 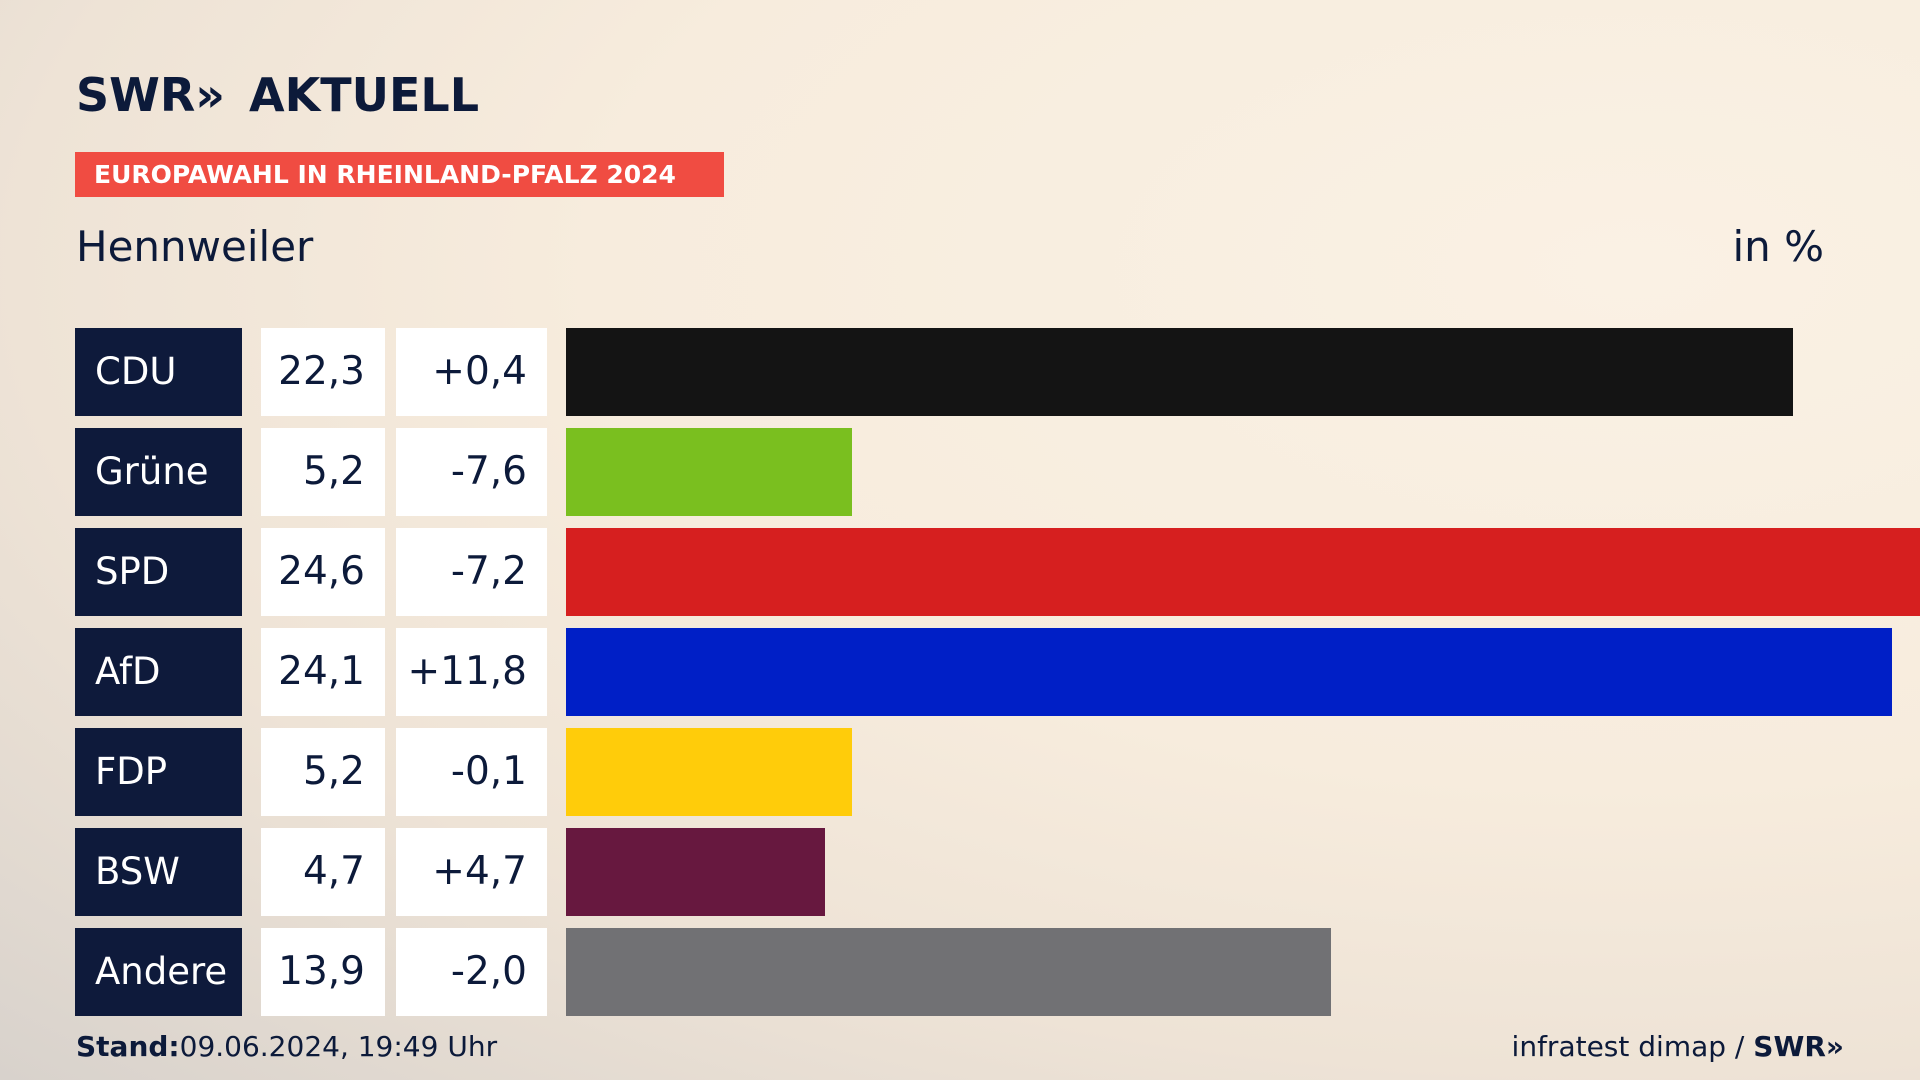 What do you see at coordinates (1628, 1046) in the screenshot?
I see `source-name: infratest dimap /` at bounding box center [1628, 1046].